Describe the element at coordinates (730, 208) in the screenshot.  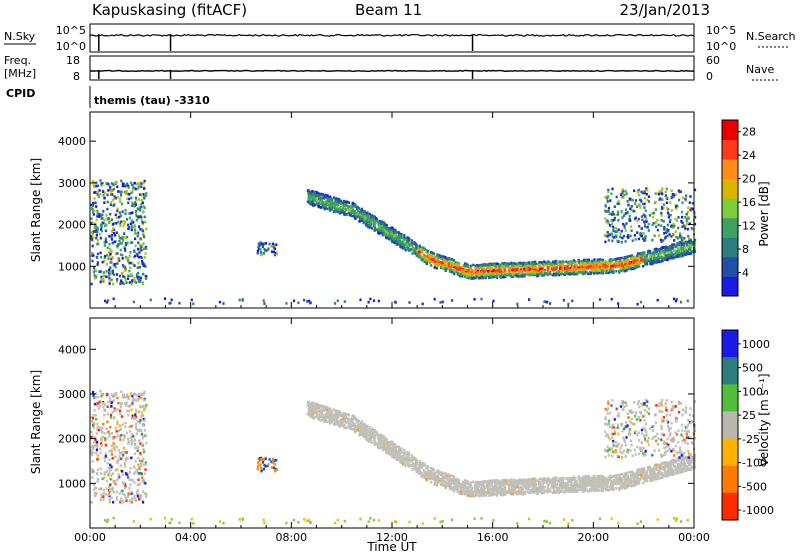
I see `power-cbar-swatch` at that location.